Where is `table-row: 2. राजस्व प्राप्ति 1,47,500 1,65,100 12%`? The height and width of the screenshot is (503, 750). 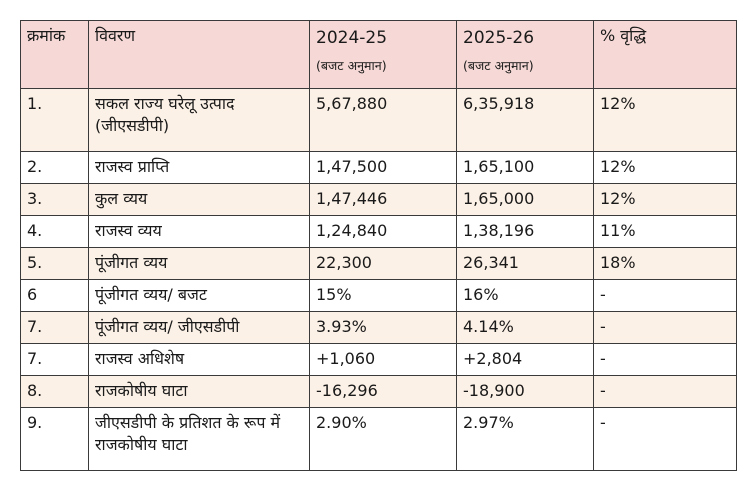 table-row: 2. राजस्व प्राप्ति 1,47,500 1,65,100 12% is located at coordinates (378, 167).